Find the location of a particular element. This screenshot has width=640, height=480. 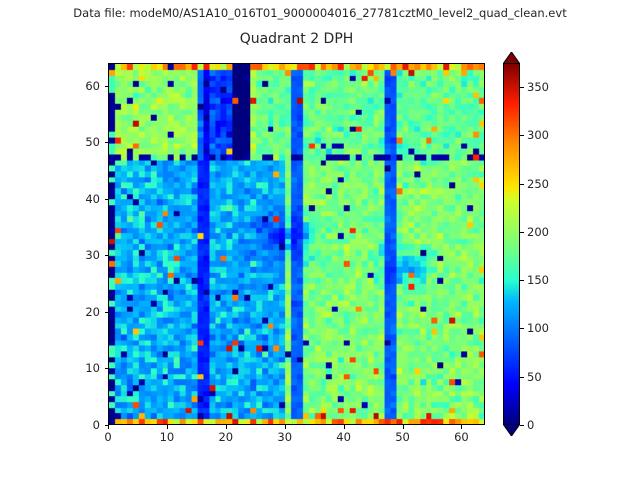

colorbar-gradient is located at coordinates (511, 244).